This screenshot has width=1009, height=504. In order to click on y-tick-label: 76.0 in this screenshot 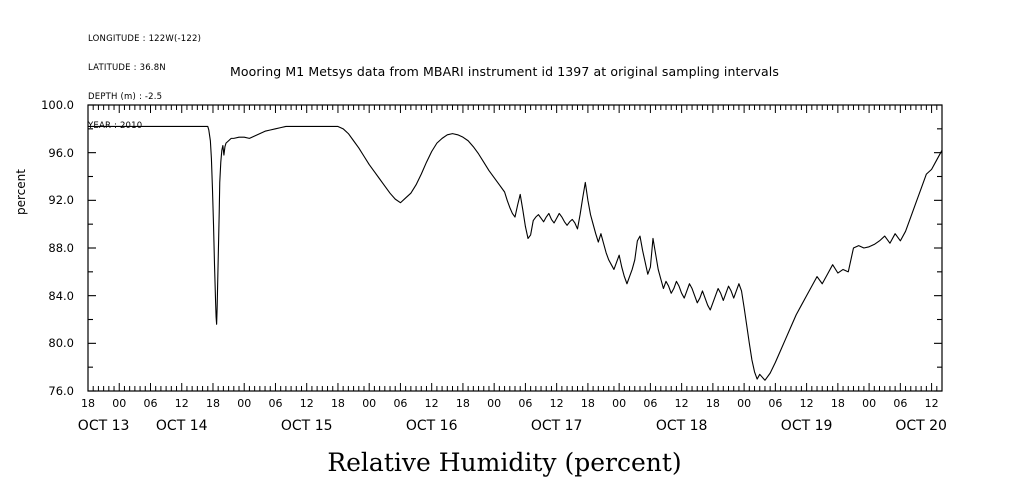, I will do `click(61, 391)`.